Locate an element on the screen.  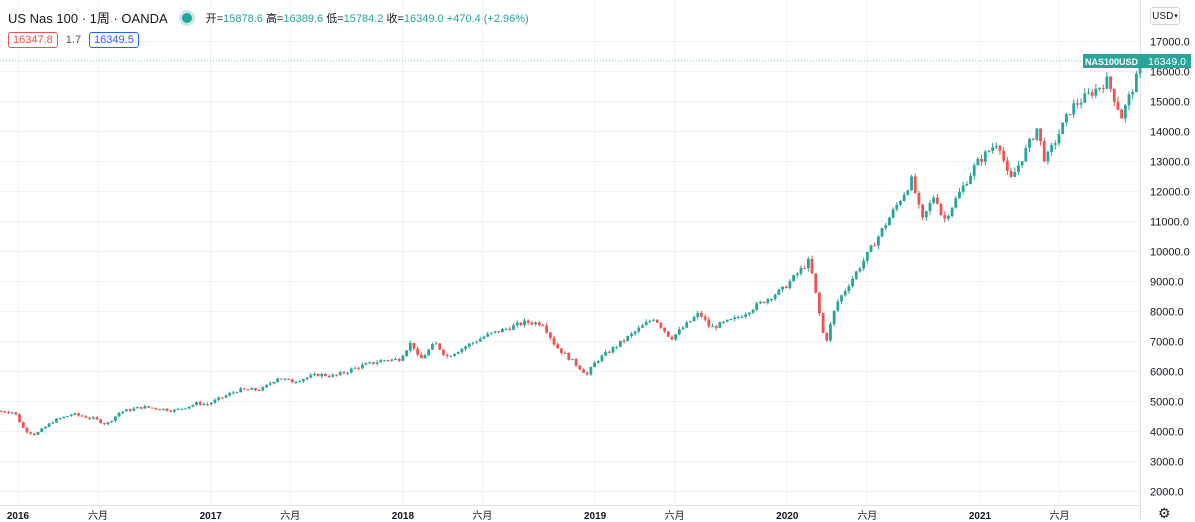
last-price-tag-value: 16349.0 is located at coordinates (1167, 62).